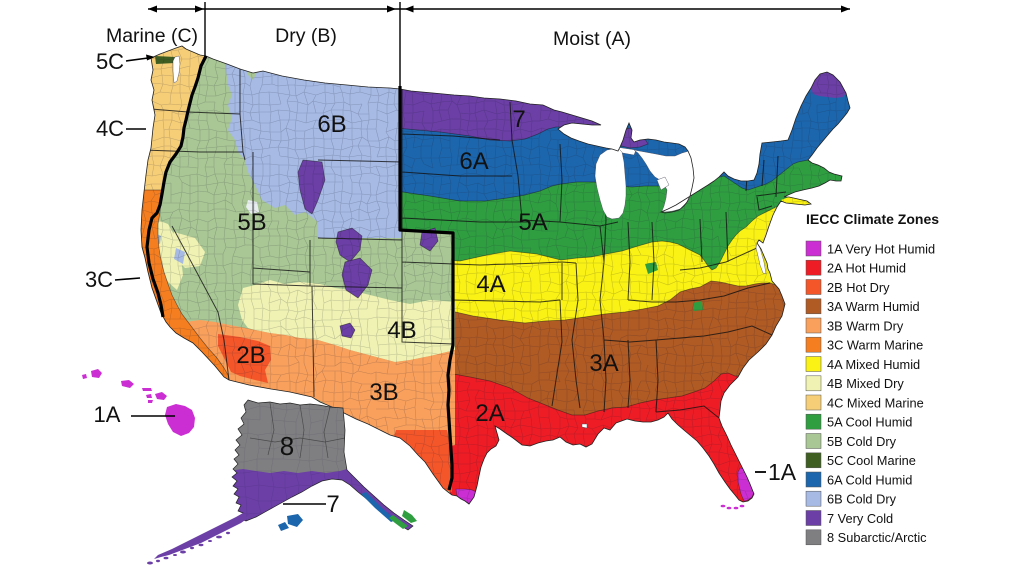 Image resolution: width=1024 pixels, height=576 pixels. Describe the element at coordinates (875, 345) in the screenshot. I see `svg-text: 3C Warm Marine` at that location.